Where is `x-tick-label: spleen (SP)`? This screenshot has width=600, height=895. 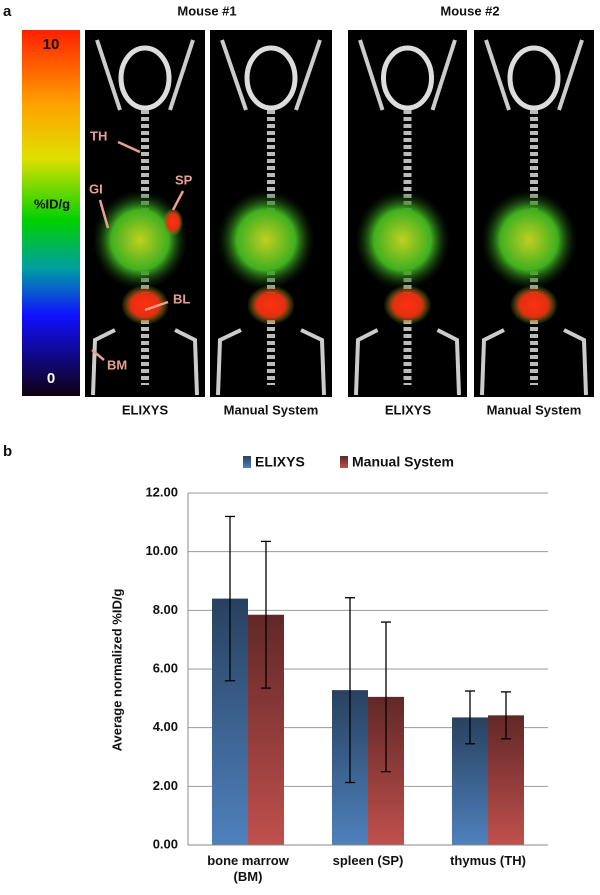
x-tick-label: spleen (SP) is located at coordinates (368, 860).